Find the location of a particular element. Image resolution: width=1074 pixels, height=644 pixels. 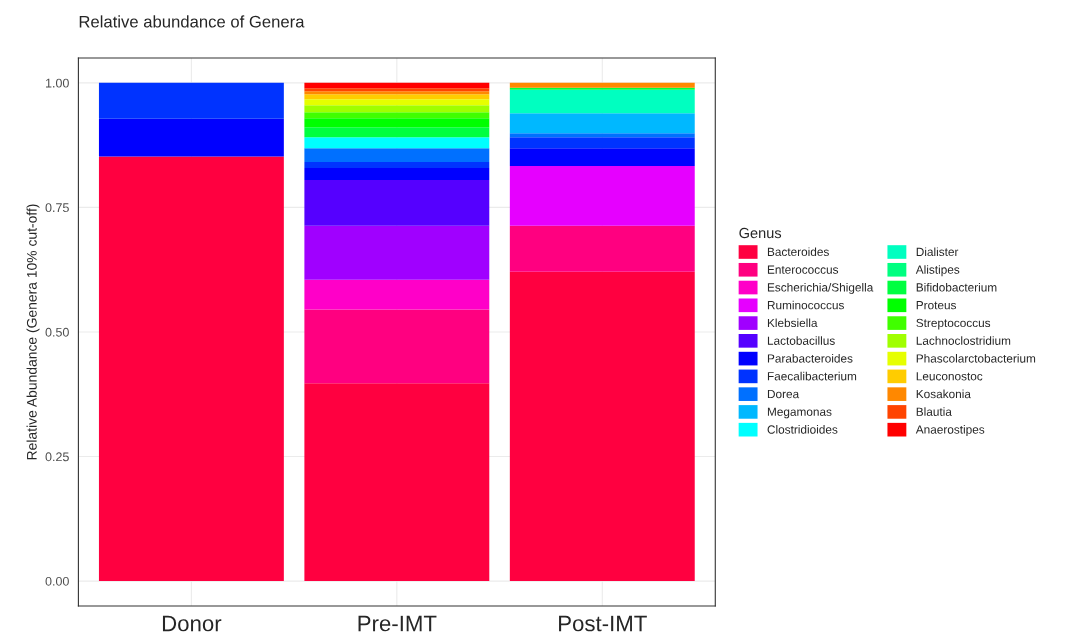

legend-label: Megamonas is located at coordinates (799, 413).